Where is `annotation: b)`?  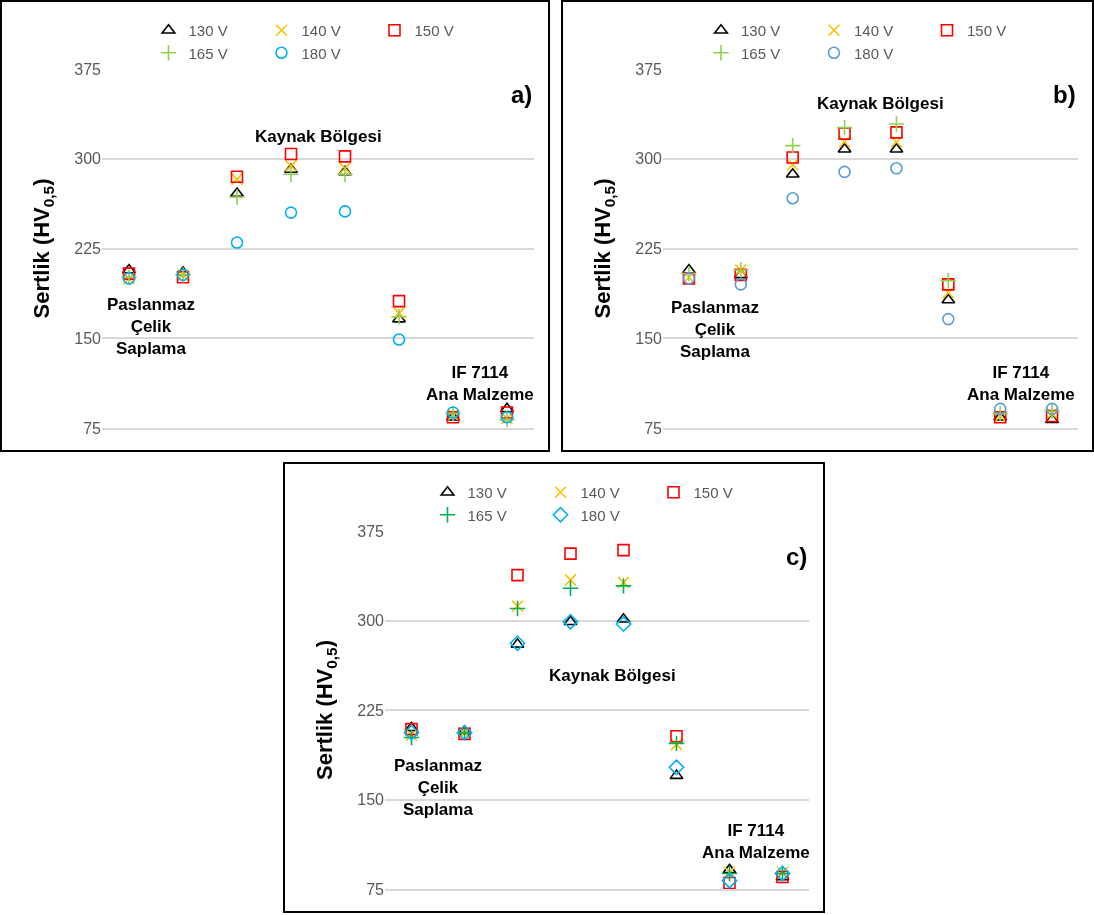 annotation: b) is located at coordinates (1064, 94).